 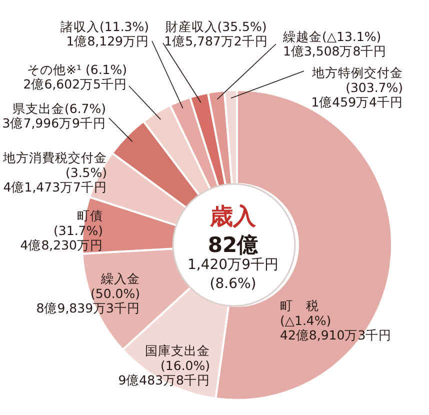 What do you see at coordinates (233, 284) in the screenshot?
I see `text: (8.6%)` at bounding box center [233, 284].